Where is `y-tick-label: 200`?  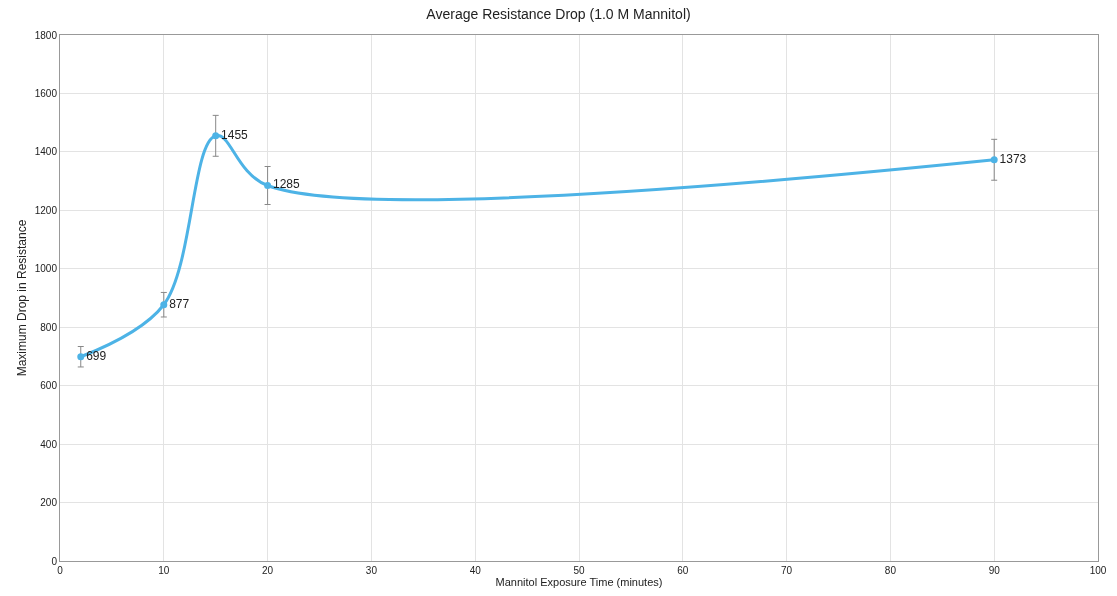
y-tick-label: 200 is located at coordinates (49, 503).